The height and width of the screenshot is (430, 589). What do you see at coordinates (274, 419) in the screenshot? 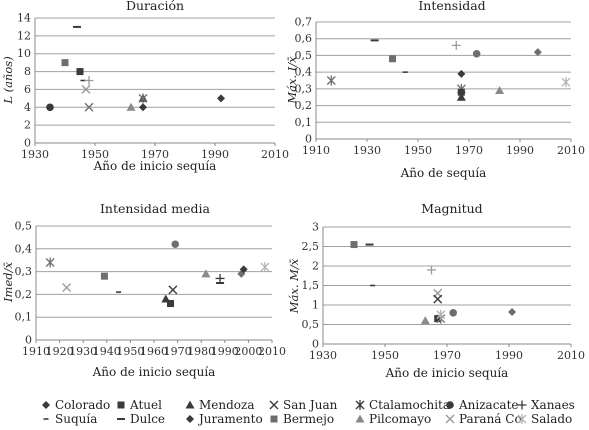
I see `legend-marker-bermejo` at bounding box center [274, 419].